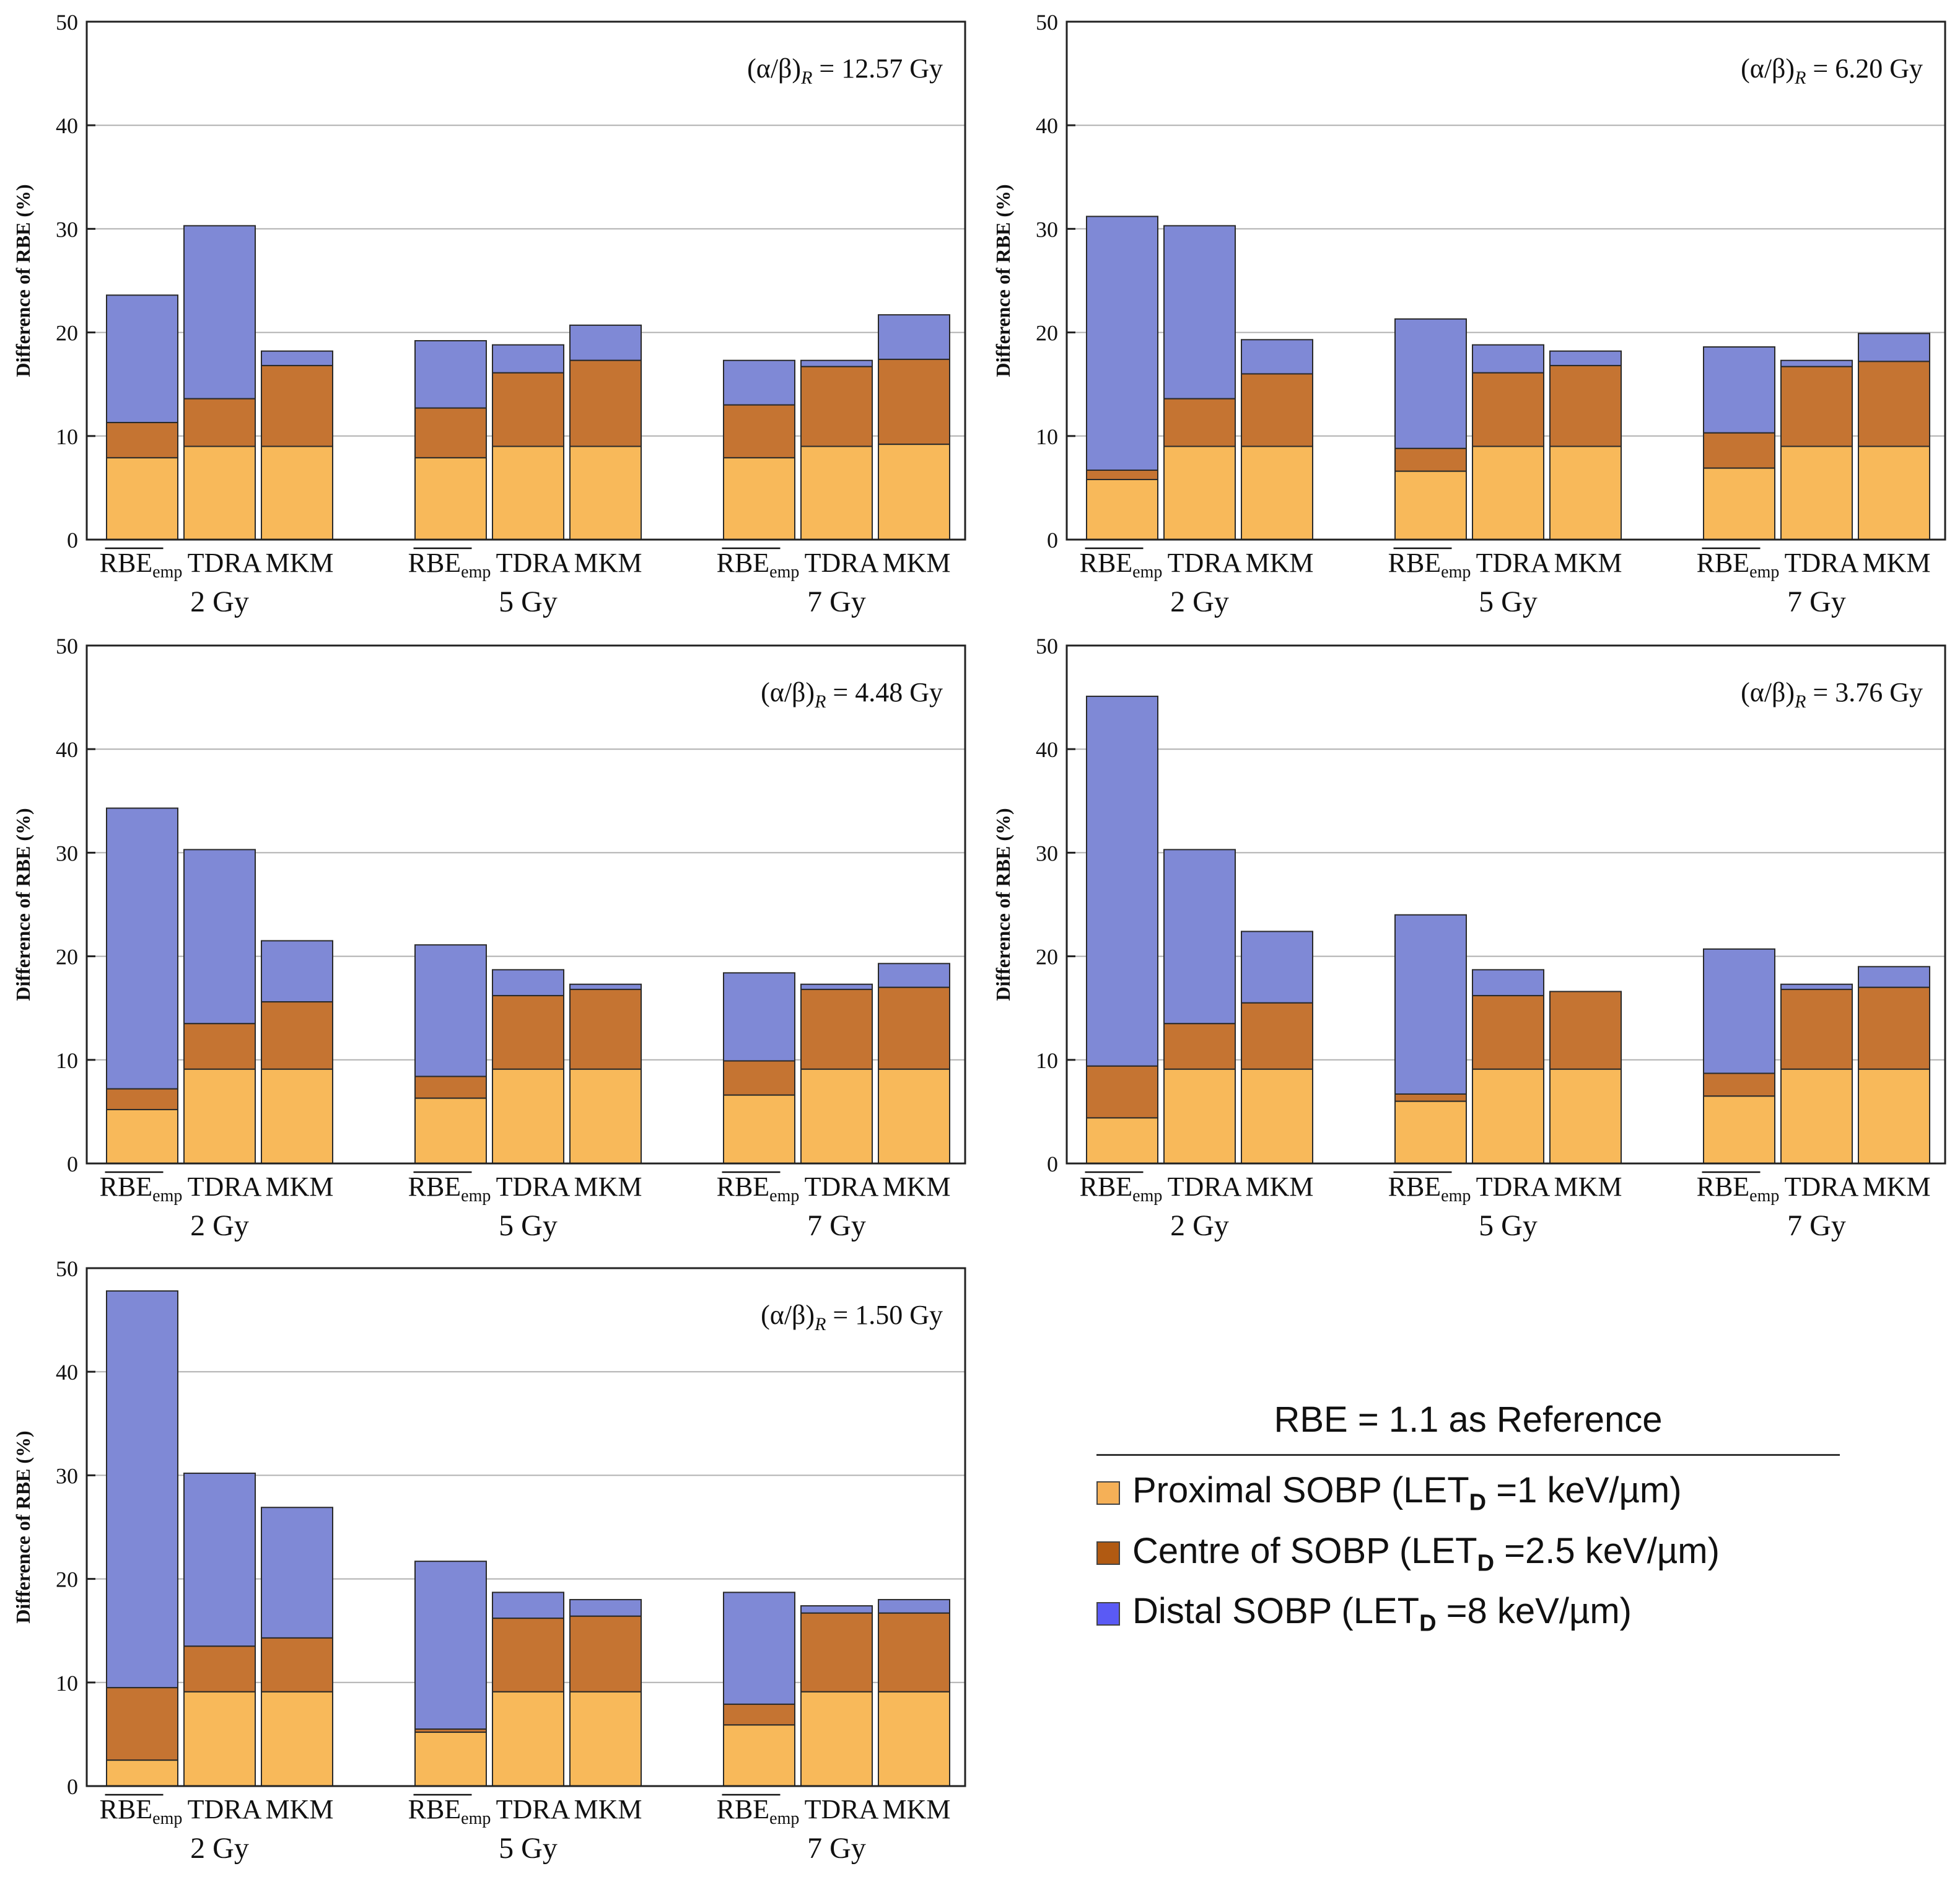  I want to click on legend-swatch-distal, so click(1108, 1613).